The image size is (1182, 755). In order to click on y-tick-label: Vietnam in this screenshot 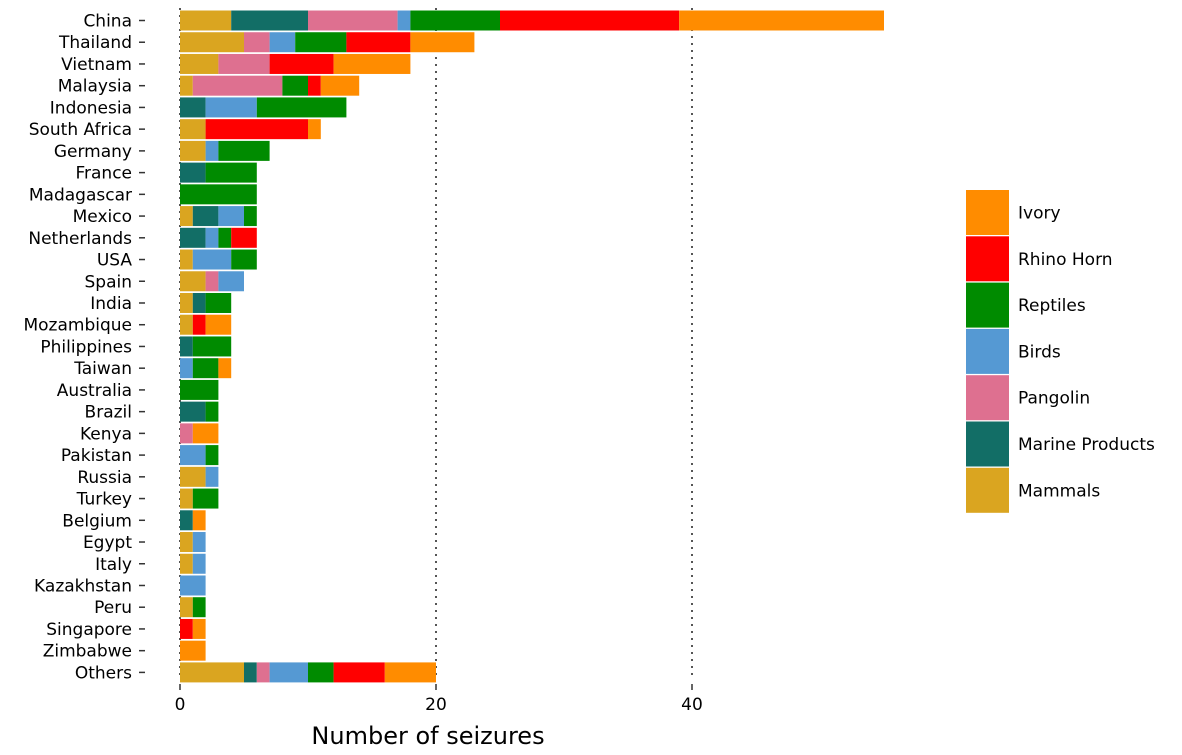, I will do `click(96, 65)`.